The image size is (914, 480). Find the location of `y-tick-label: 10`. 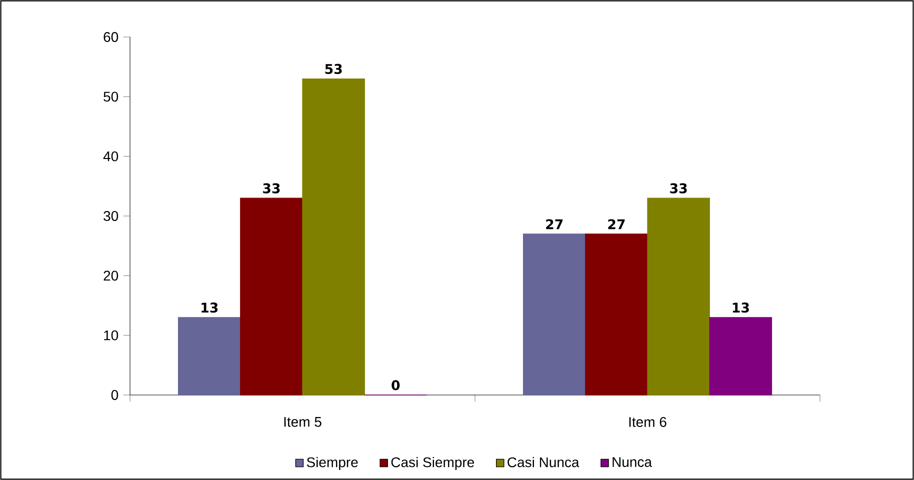

y-tick-label: 10 is located at coordinates (111, 335).